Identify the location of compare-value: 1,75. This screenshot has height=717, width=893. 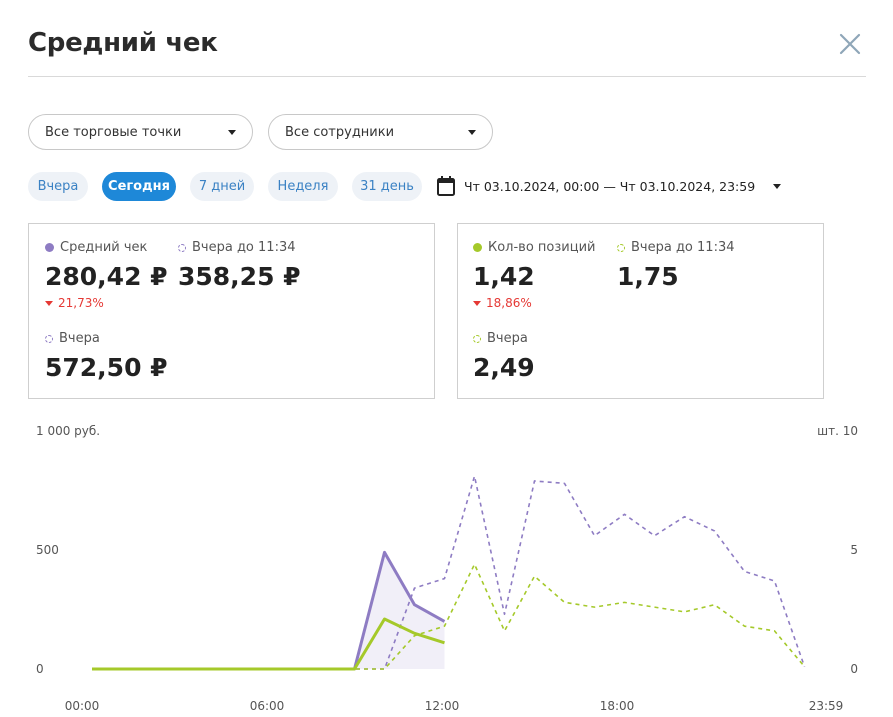
(648, 276).